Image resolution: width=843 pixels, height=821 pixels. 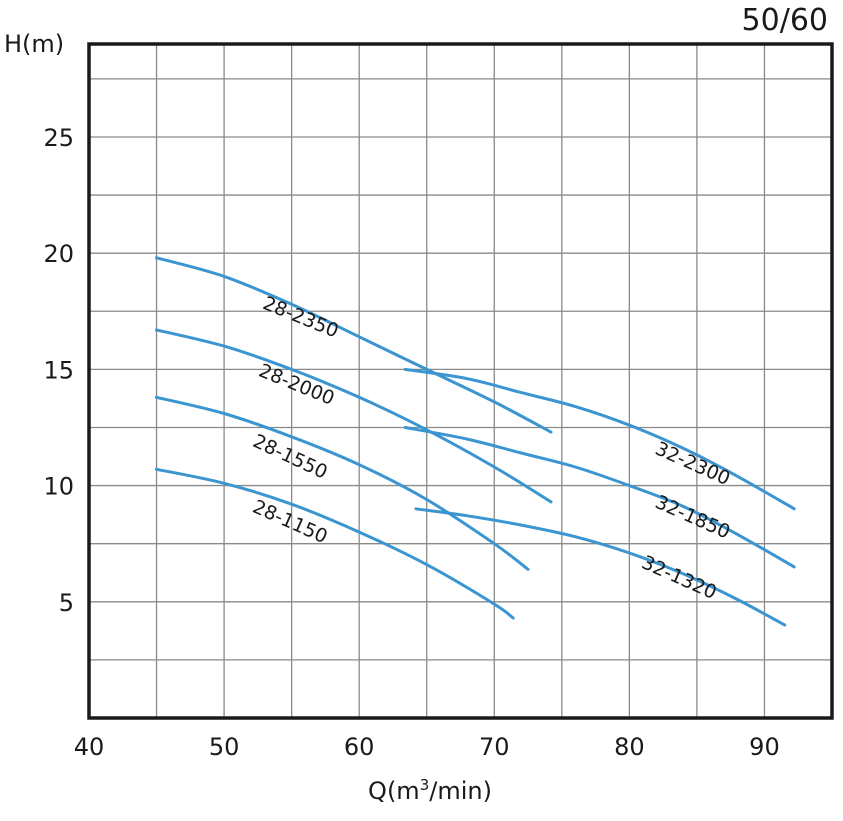 What do you see at coordinates (359, 747) in the screenshot?
I see `x-tick-label: 60` at bounding box center [359, 747].